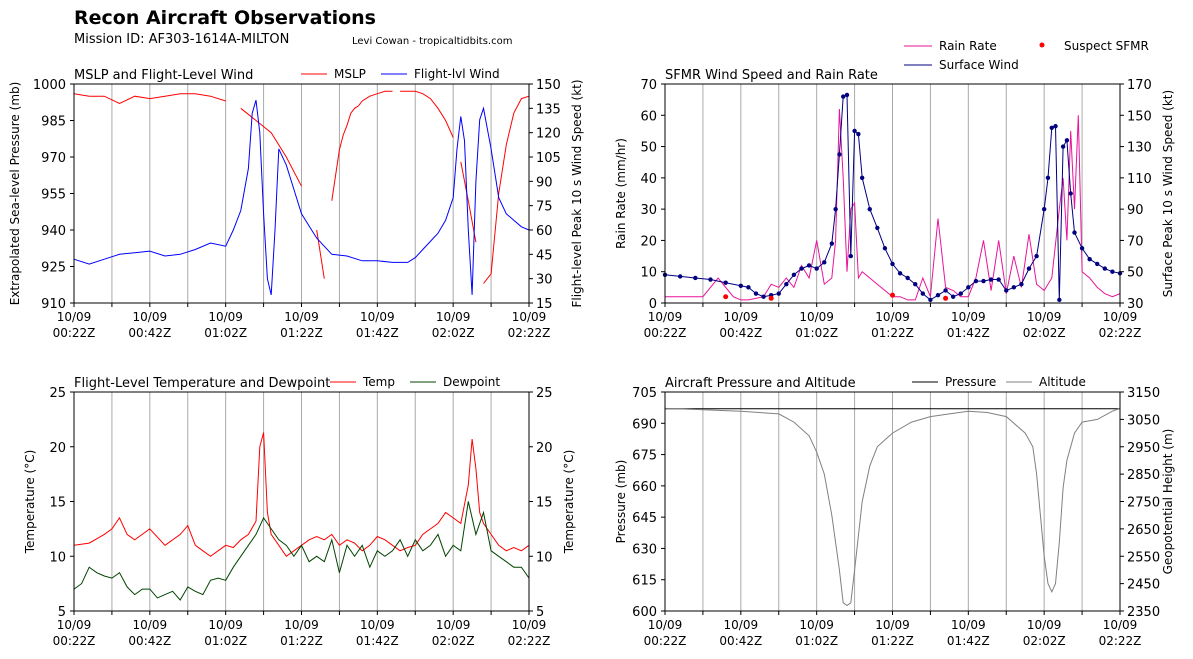 The height and width of the screenshot is (659, 1193). I want to click on legend-label: Pressure, so click(970, 382).